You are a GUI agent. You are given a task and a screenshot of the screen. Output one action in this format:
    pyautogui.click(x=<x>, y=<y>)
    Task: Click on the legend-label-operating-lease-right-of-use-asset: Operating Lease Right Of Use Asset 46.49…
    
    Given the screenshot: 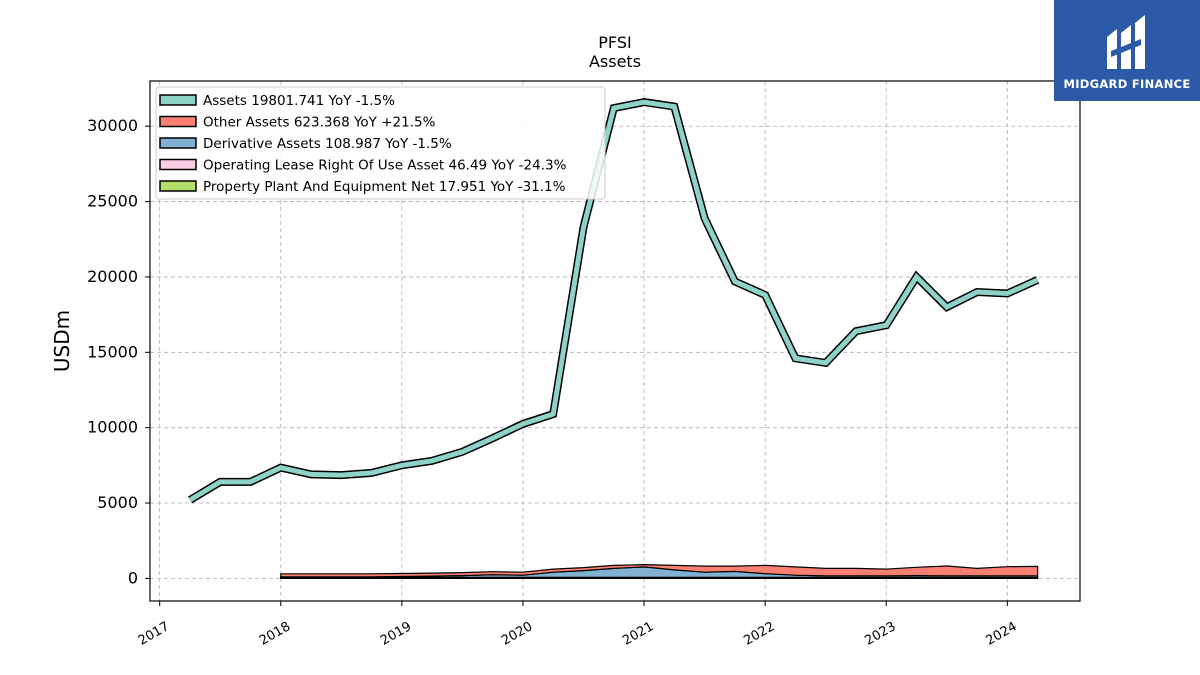 What is the action you would take?
    pyautogui.click(x=385, y=166)
    